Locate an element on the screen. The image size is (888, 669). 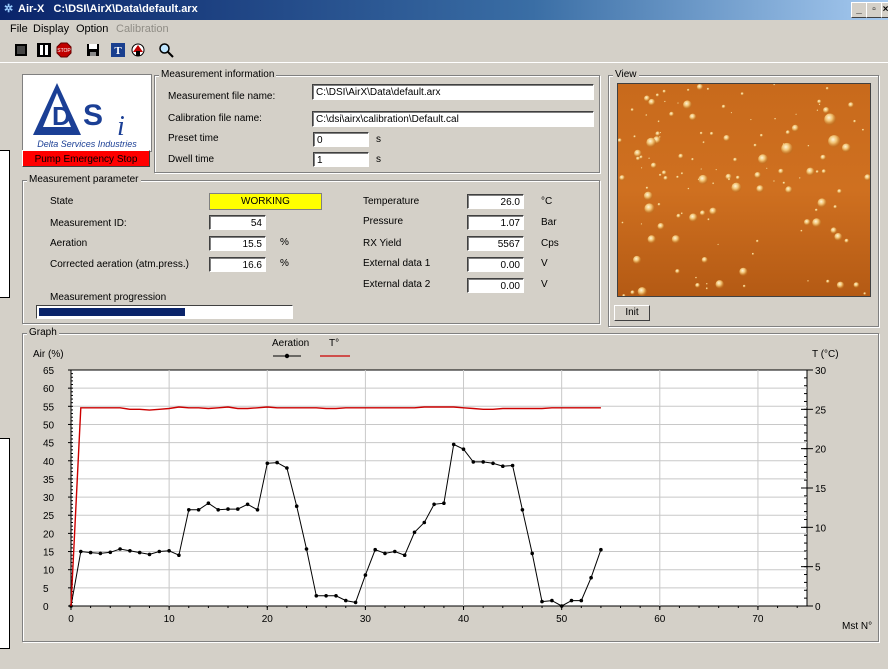
y-tick-label: 30 is located at coordinates (49, 498).